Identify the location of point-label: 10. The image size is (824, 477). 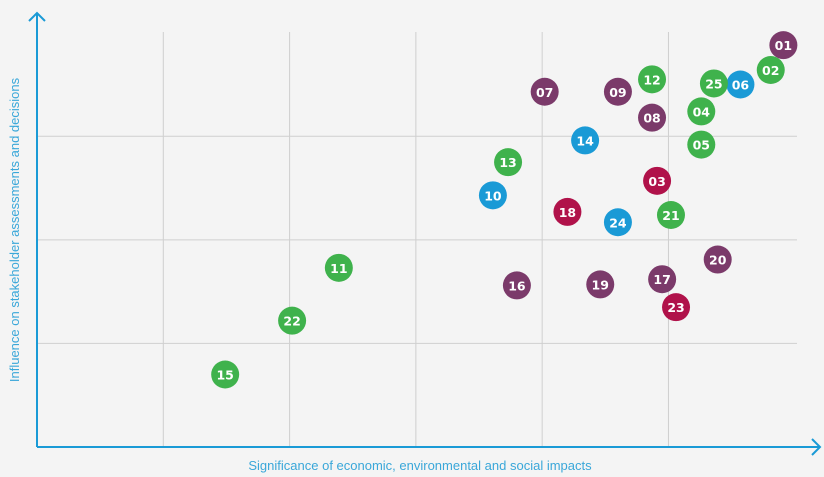
(493, 195).